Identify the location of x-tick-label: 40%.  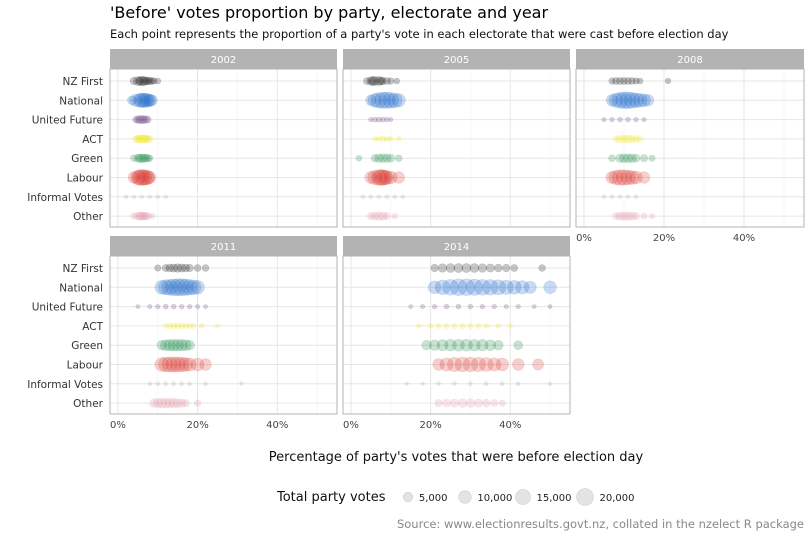
(510, 425).